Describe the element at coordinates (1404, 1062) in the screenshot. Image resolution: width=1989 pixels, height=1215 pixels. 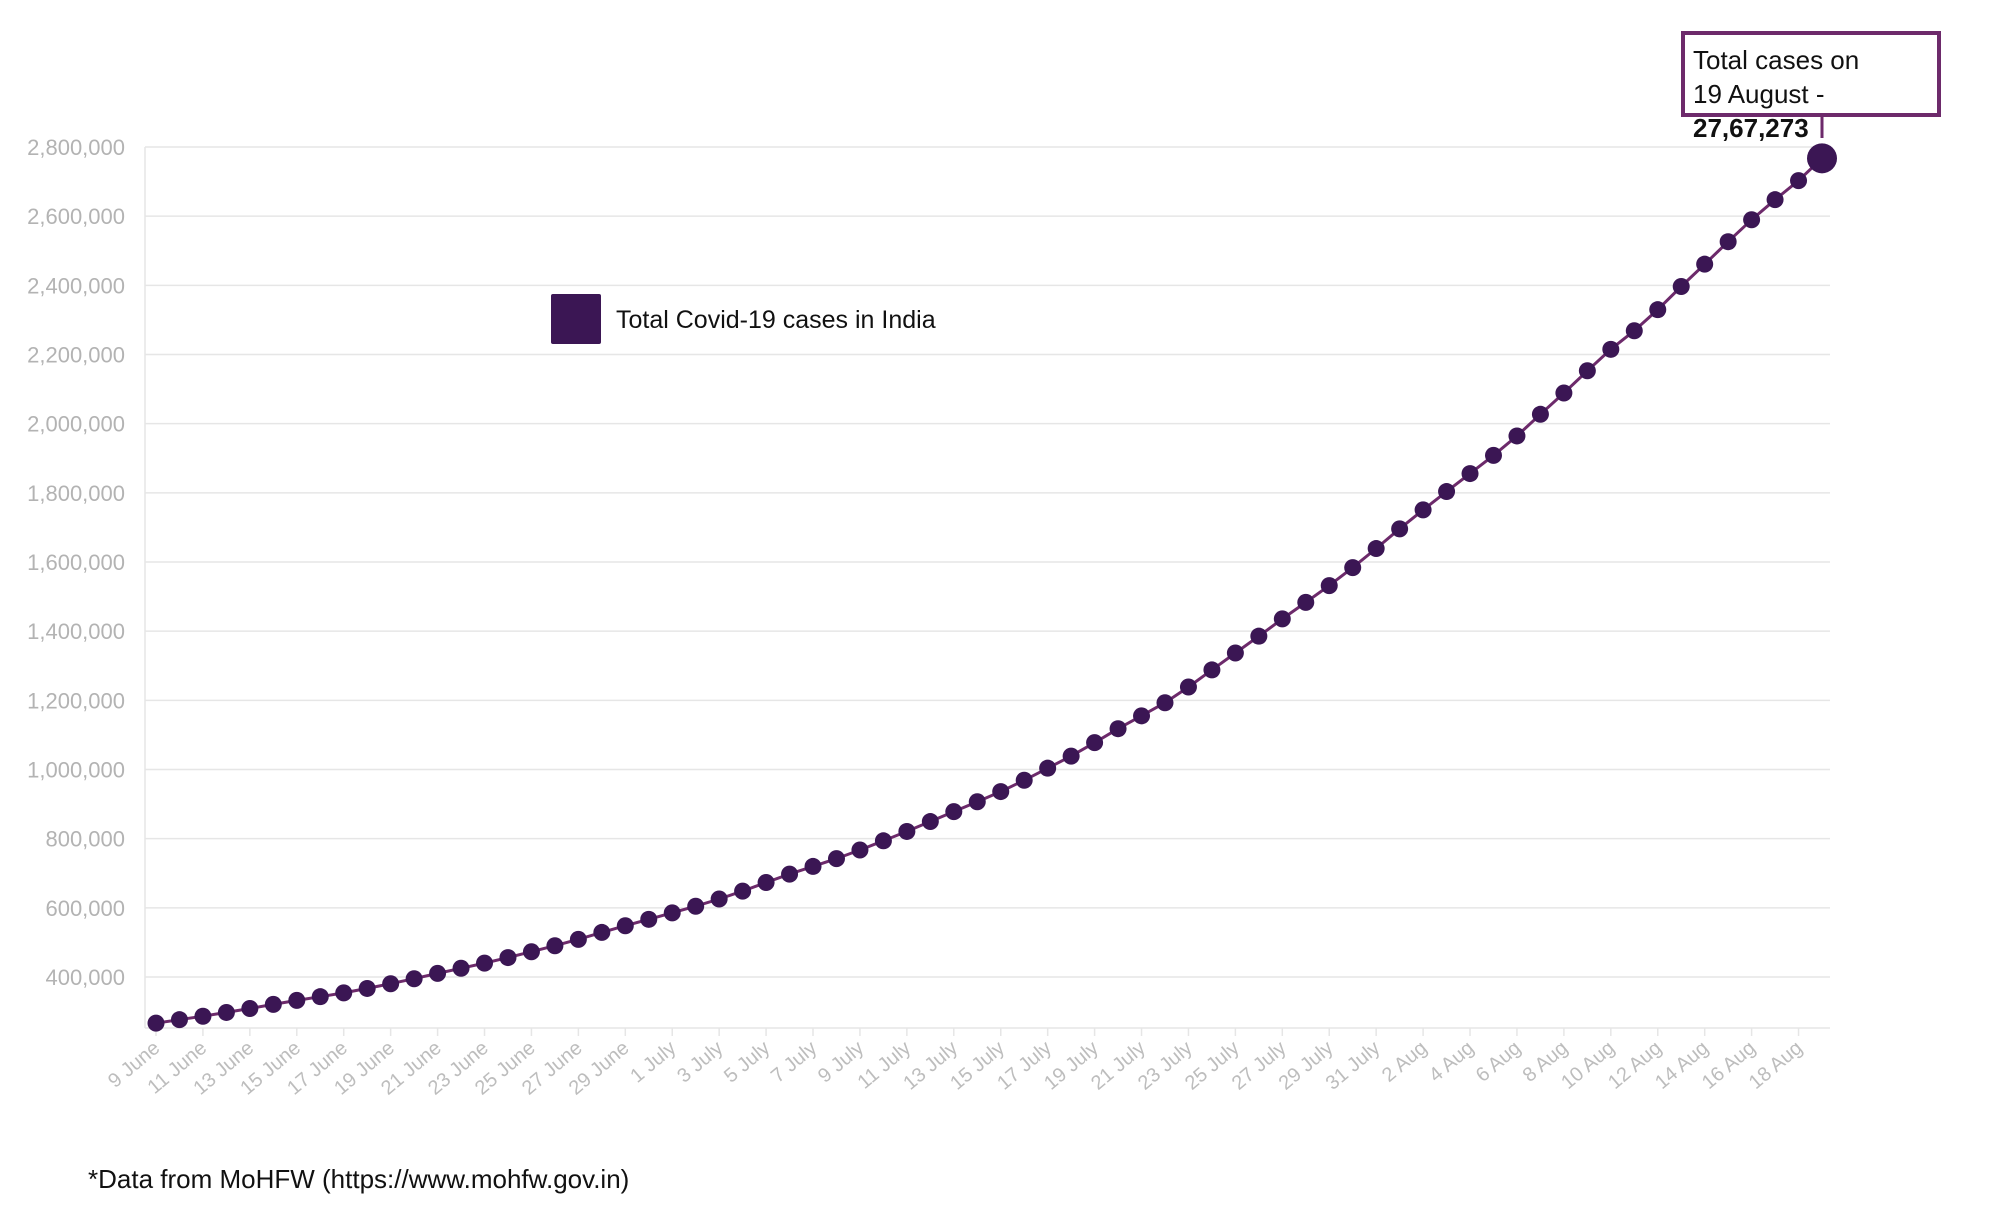
I see `x-tick-label: 2 Aug` at that location.